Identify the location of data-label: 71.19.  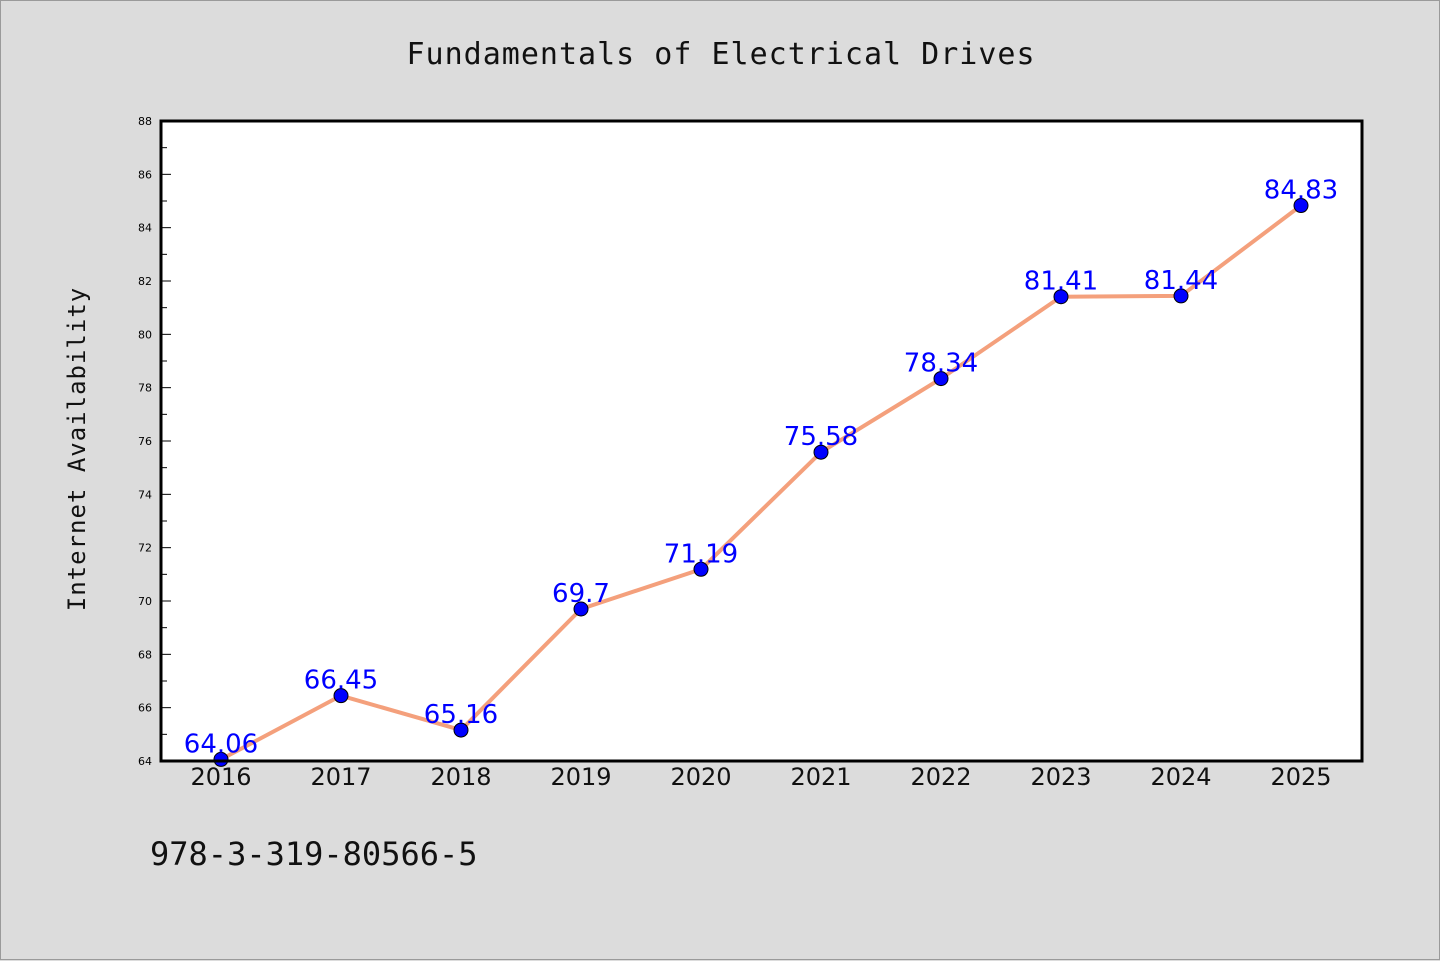
(701, 554).